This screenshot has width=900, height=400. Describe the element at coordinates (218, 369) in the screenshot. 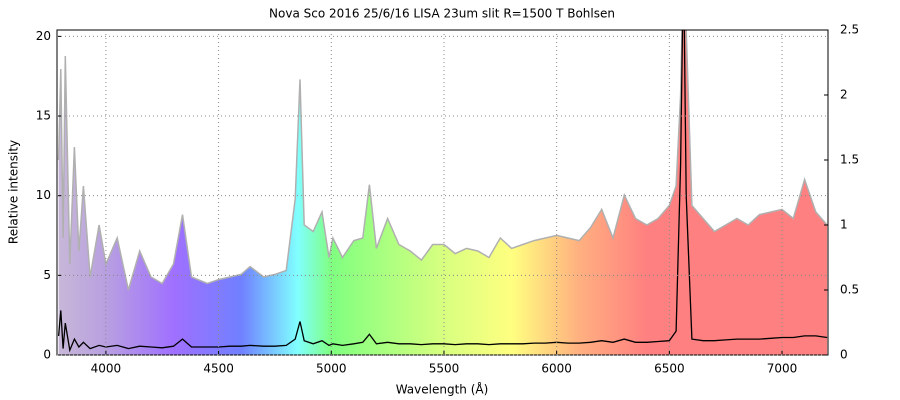

I see `x-tick-label: 4500` at that location.